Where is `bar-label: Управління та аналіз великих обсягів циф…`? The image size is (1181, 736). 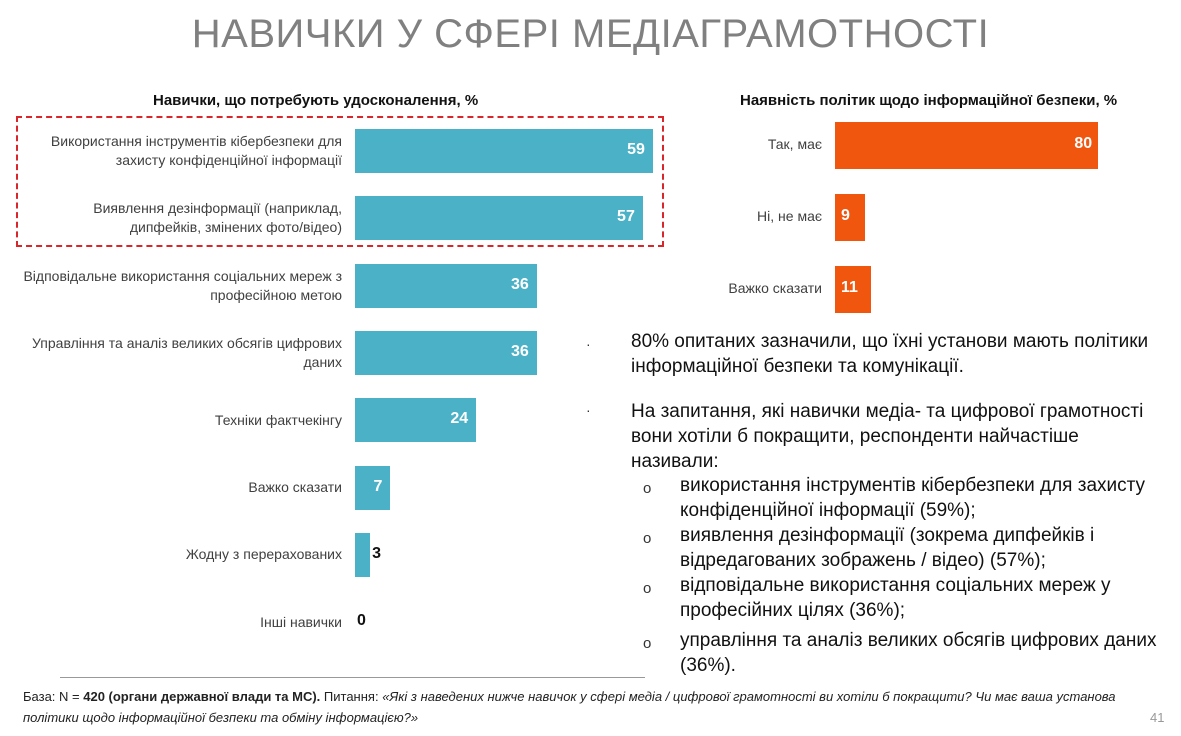 bar-label: Управління та аналіз великих обсягів циф… is located at coordinates (187, 352).